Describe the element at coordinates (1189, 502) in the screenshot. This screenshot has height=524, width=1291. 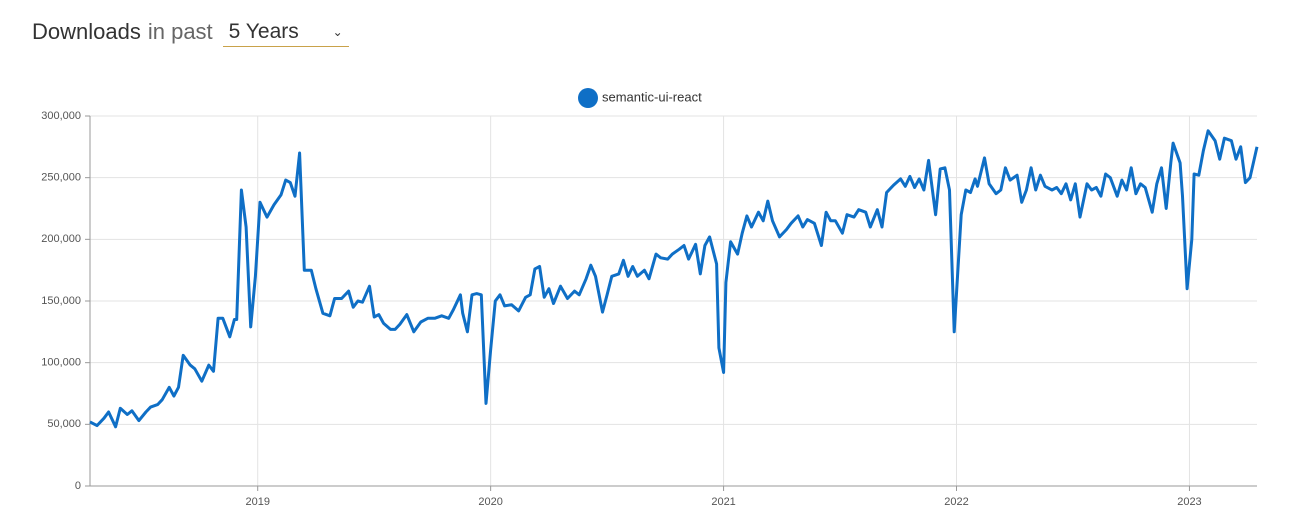
I see `x-tick-label: 2023` at that location.